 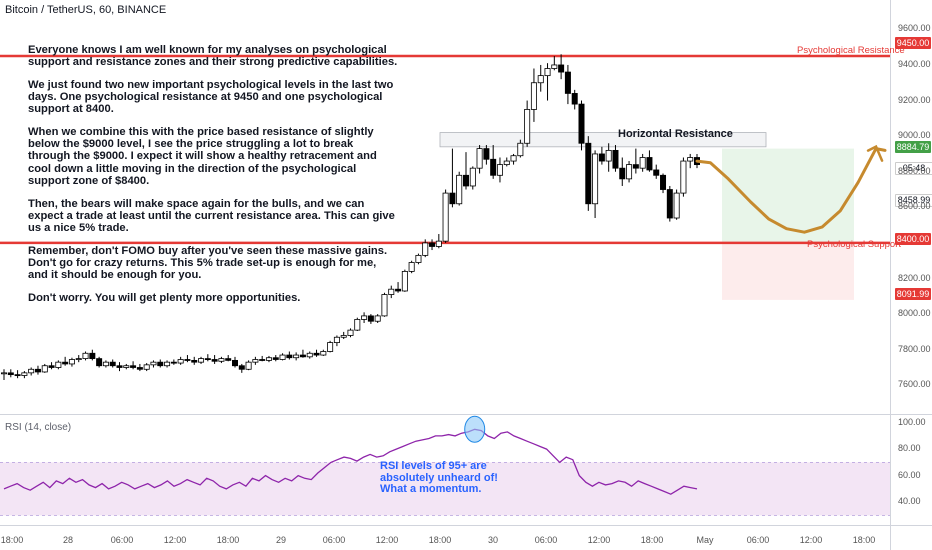 What do you see at coordinates (86, 10) in the screenshot?
I see `symbol-title: Bitcoin / TetherUS, 60, BINANCE` at bounding box center [86, 10].